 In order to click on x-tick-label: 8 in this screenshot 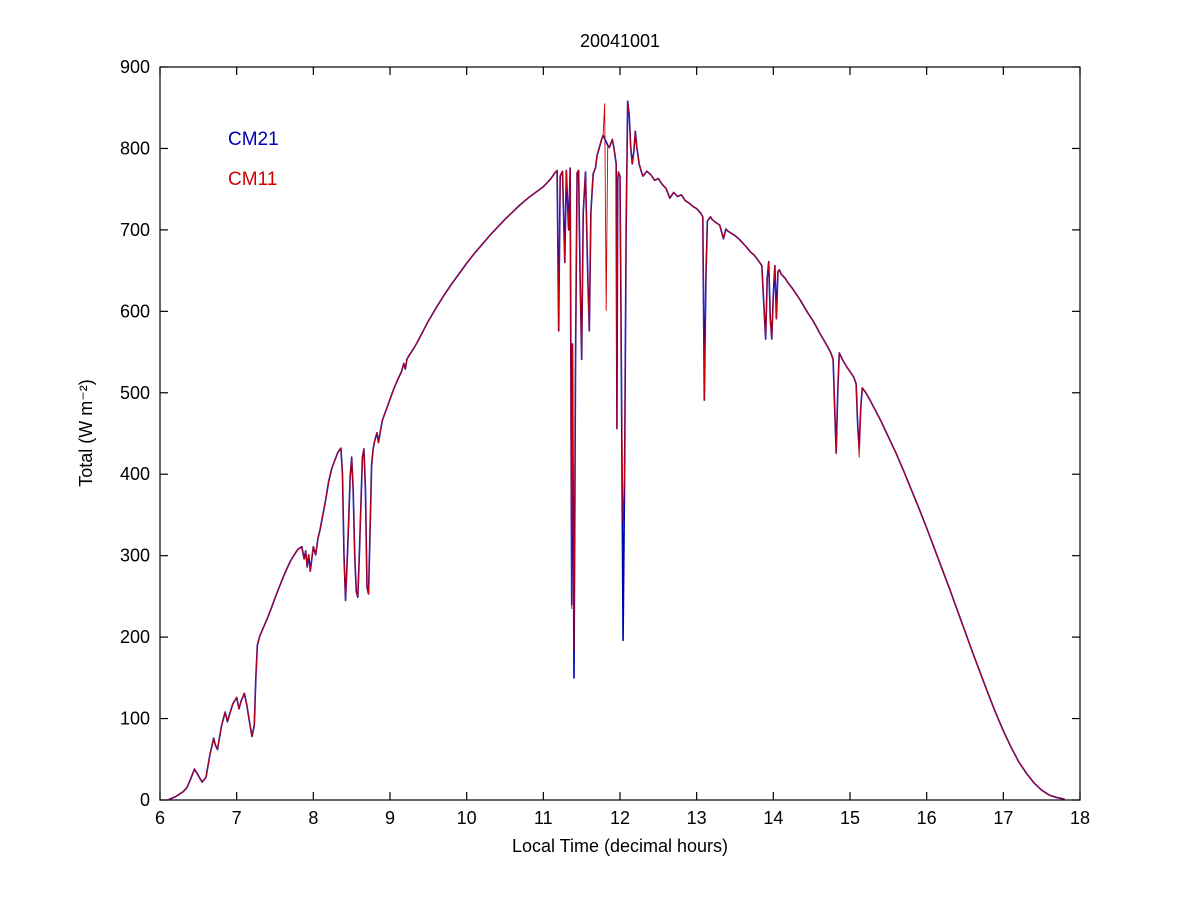, I will do `click(313, 818)`.